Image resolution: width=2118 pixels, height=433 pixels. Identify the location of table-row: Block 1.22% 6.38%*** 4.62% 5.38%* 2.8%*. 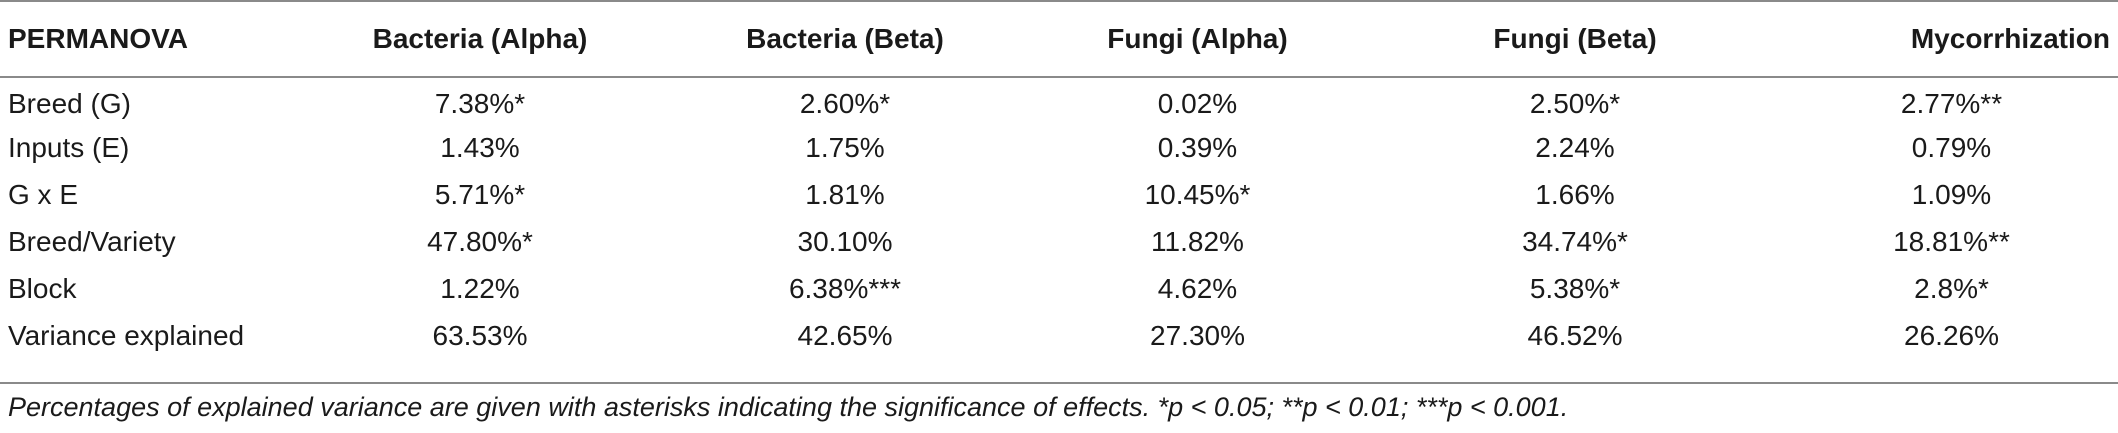
(1059, 288).